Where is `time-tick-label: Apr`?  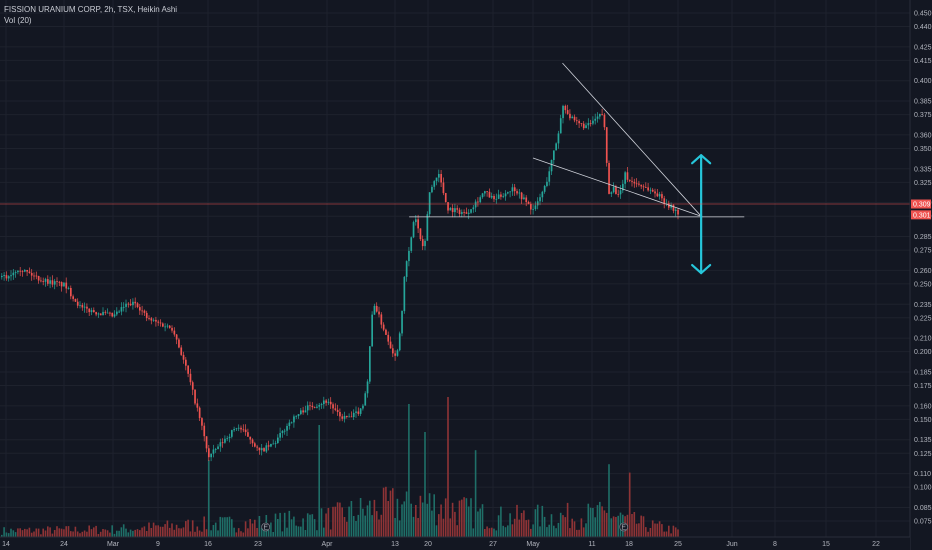
time-tick-label: Apr is located at coordinates (328, 544).